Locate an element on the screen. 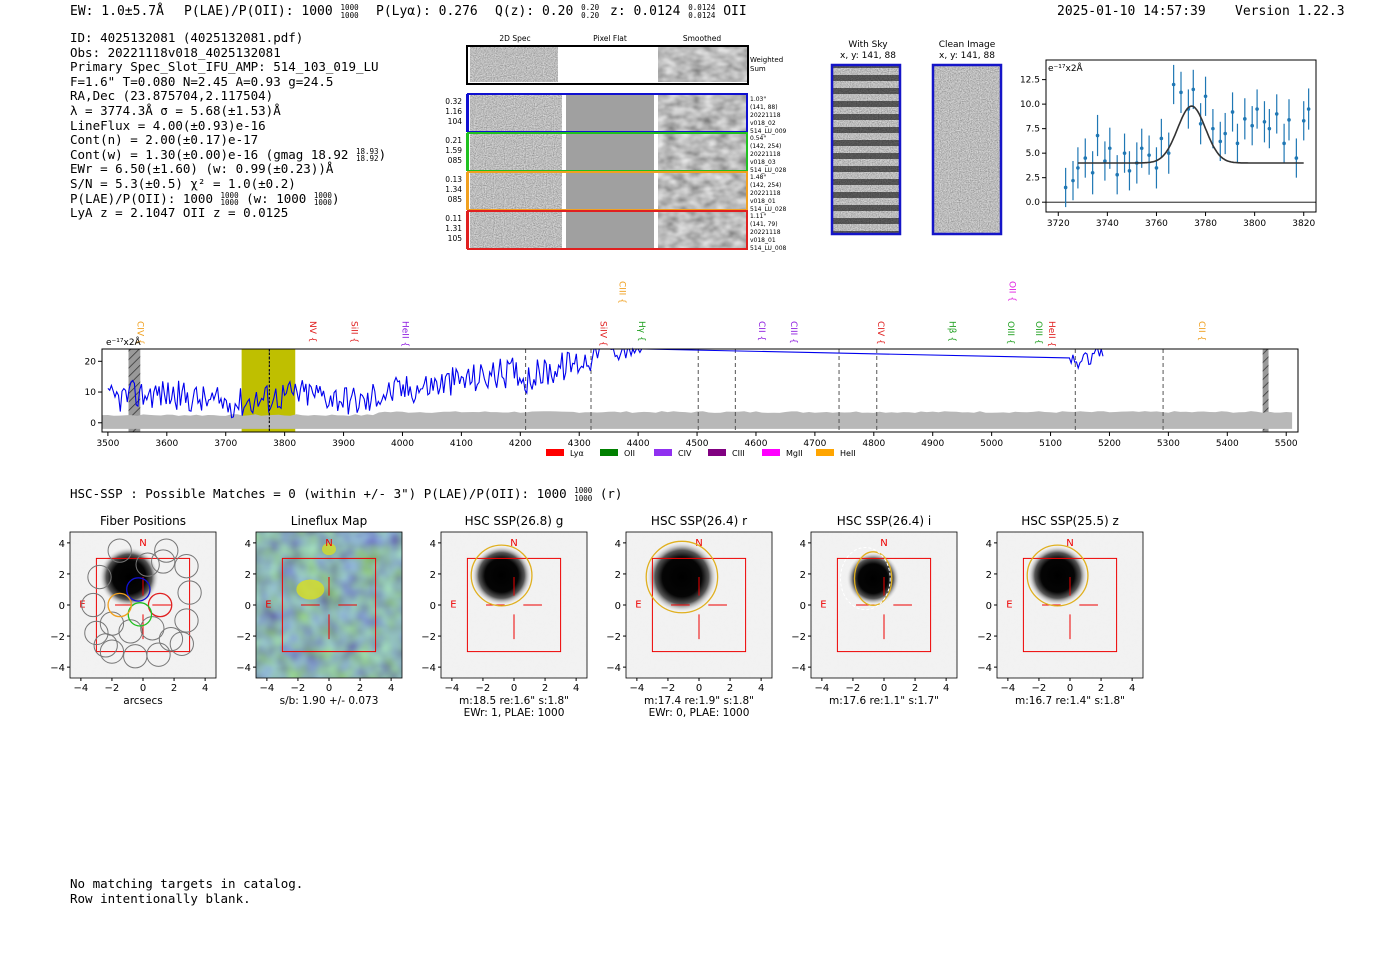  emission-line-label: NV { is located at coordinates (312, 331).